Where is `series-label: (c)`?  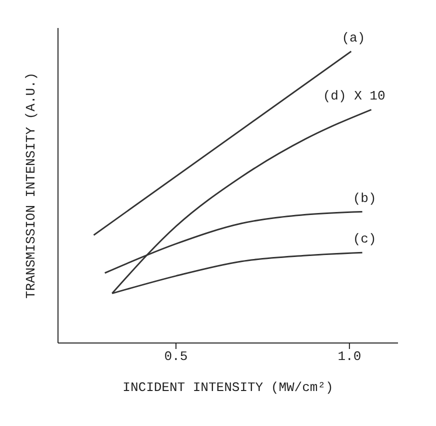
series-label: (c) is located at coordinates (364, 239).